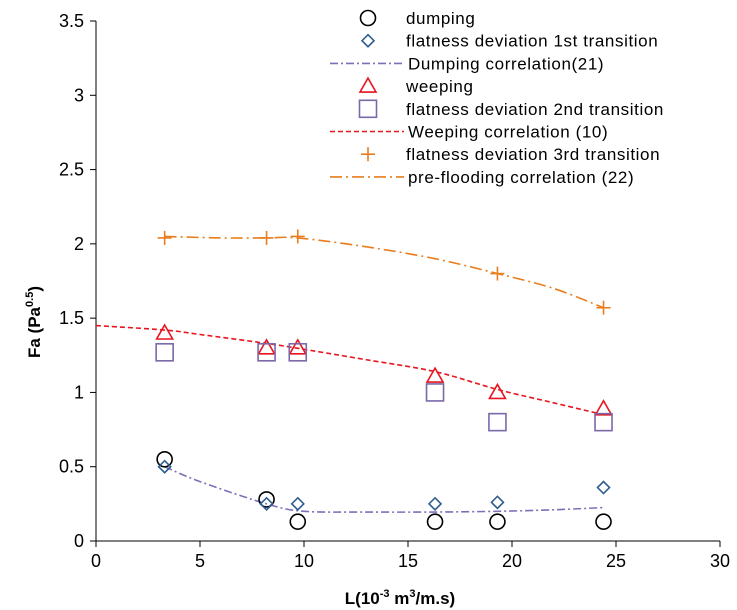 The height and width of the screenshot is (610, 737). I want to click on y-tick-label: 3.5, so click(71, 21).